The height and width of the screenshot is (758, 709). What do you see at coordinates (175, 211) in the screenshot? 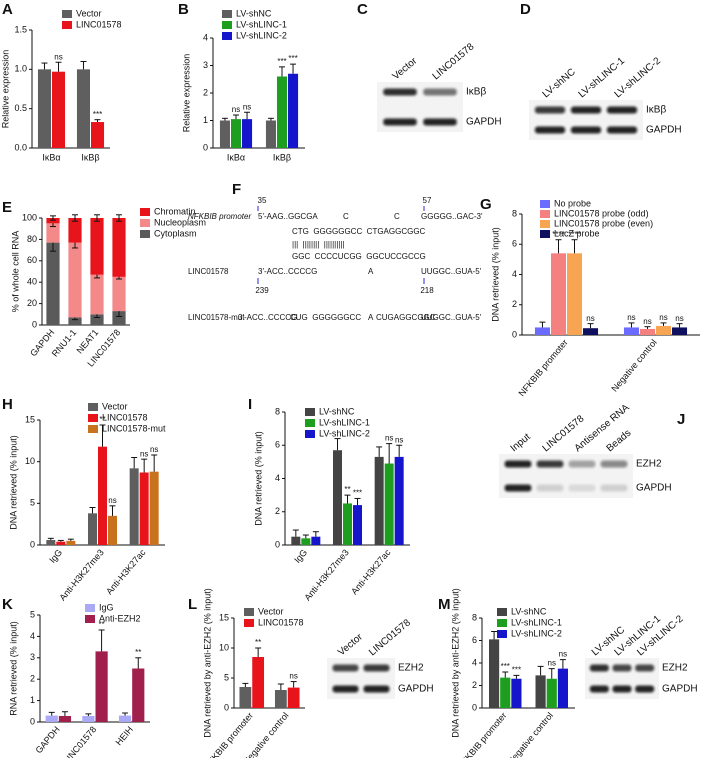
I see `legend-label: Chromatin` at bounding box center [175, 211].